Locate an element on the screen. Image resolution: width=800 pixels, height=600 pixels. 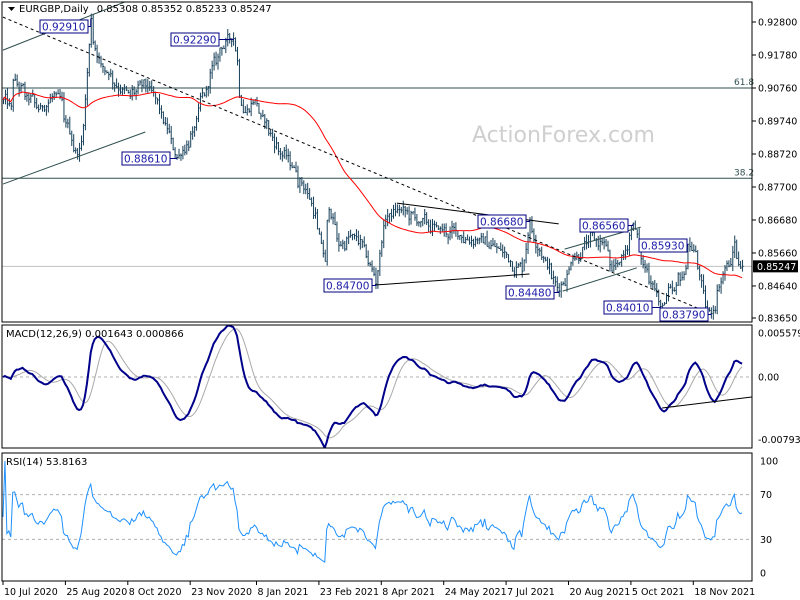
pivot-label-text: 0.86680 is located at coordinates (501, 223).